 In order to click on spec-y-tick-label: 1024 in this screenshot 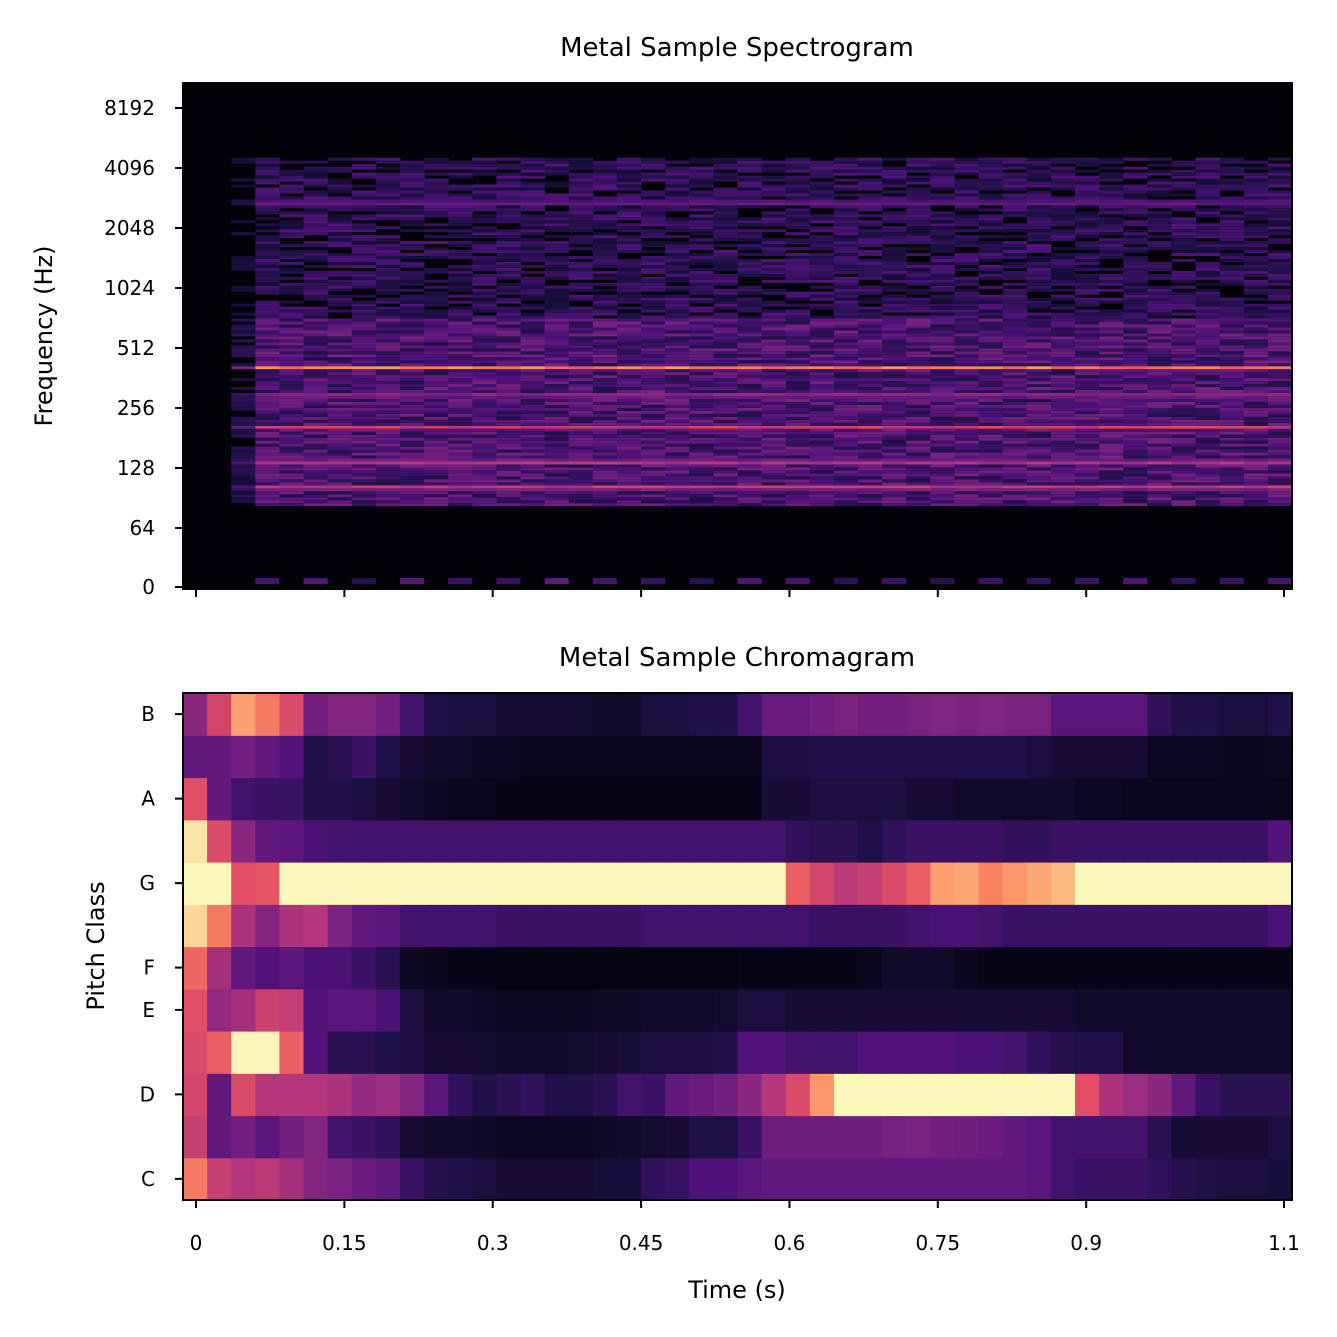, I will do `click(129, 288)`.